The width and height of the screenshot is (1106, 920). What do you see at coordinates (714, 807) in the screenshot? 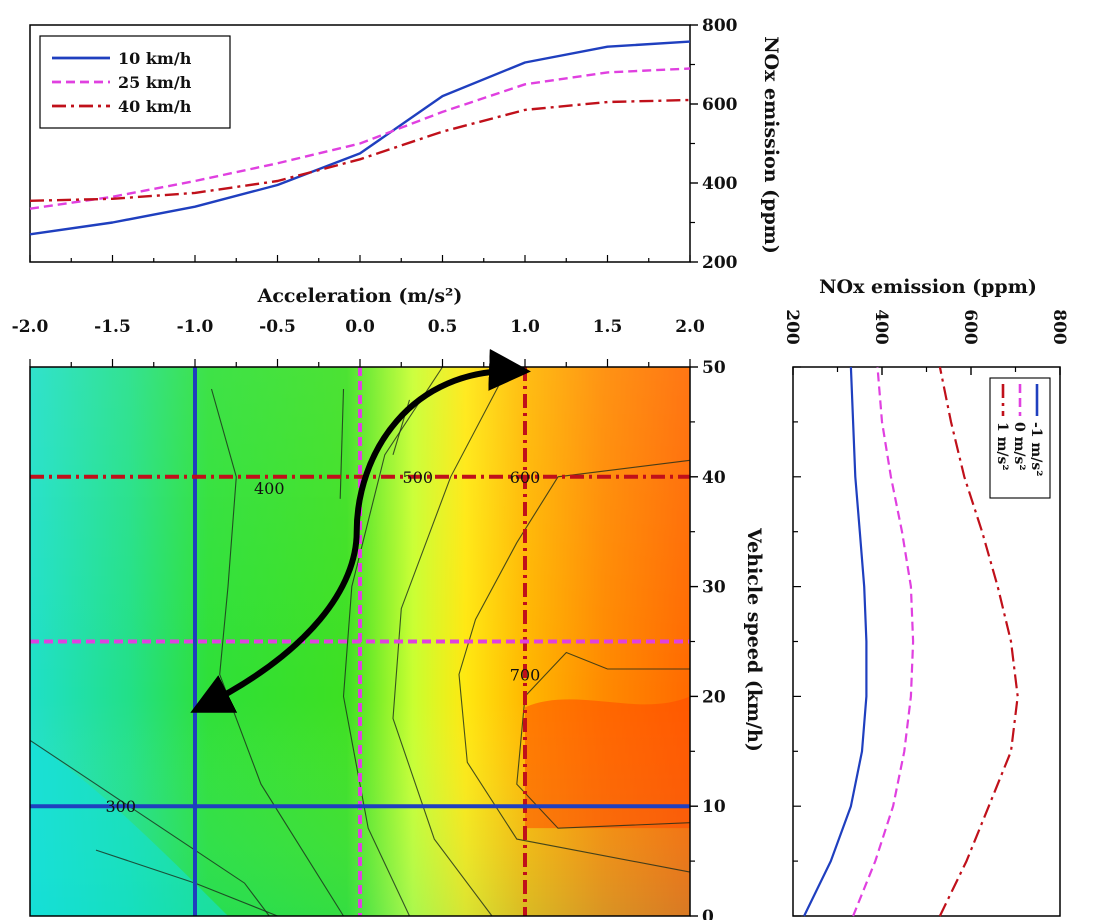
I see `heatmap-y-tick-label: 10` at bounding box center [714, 807].